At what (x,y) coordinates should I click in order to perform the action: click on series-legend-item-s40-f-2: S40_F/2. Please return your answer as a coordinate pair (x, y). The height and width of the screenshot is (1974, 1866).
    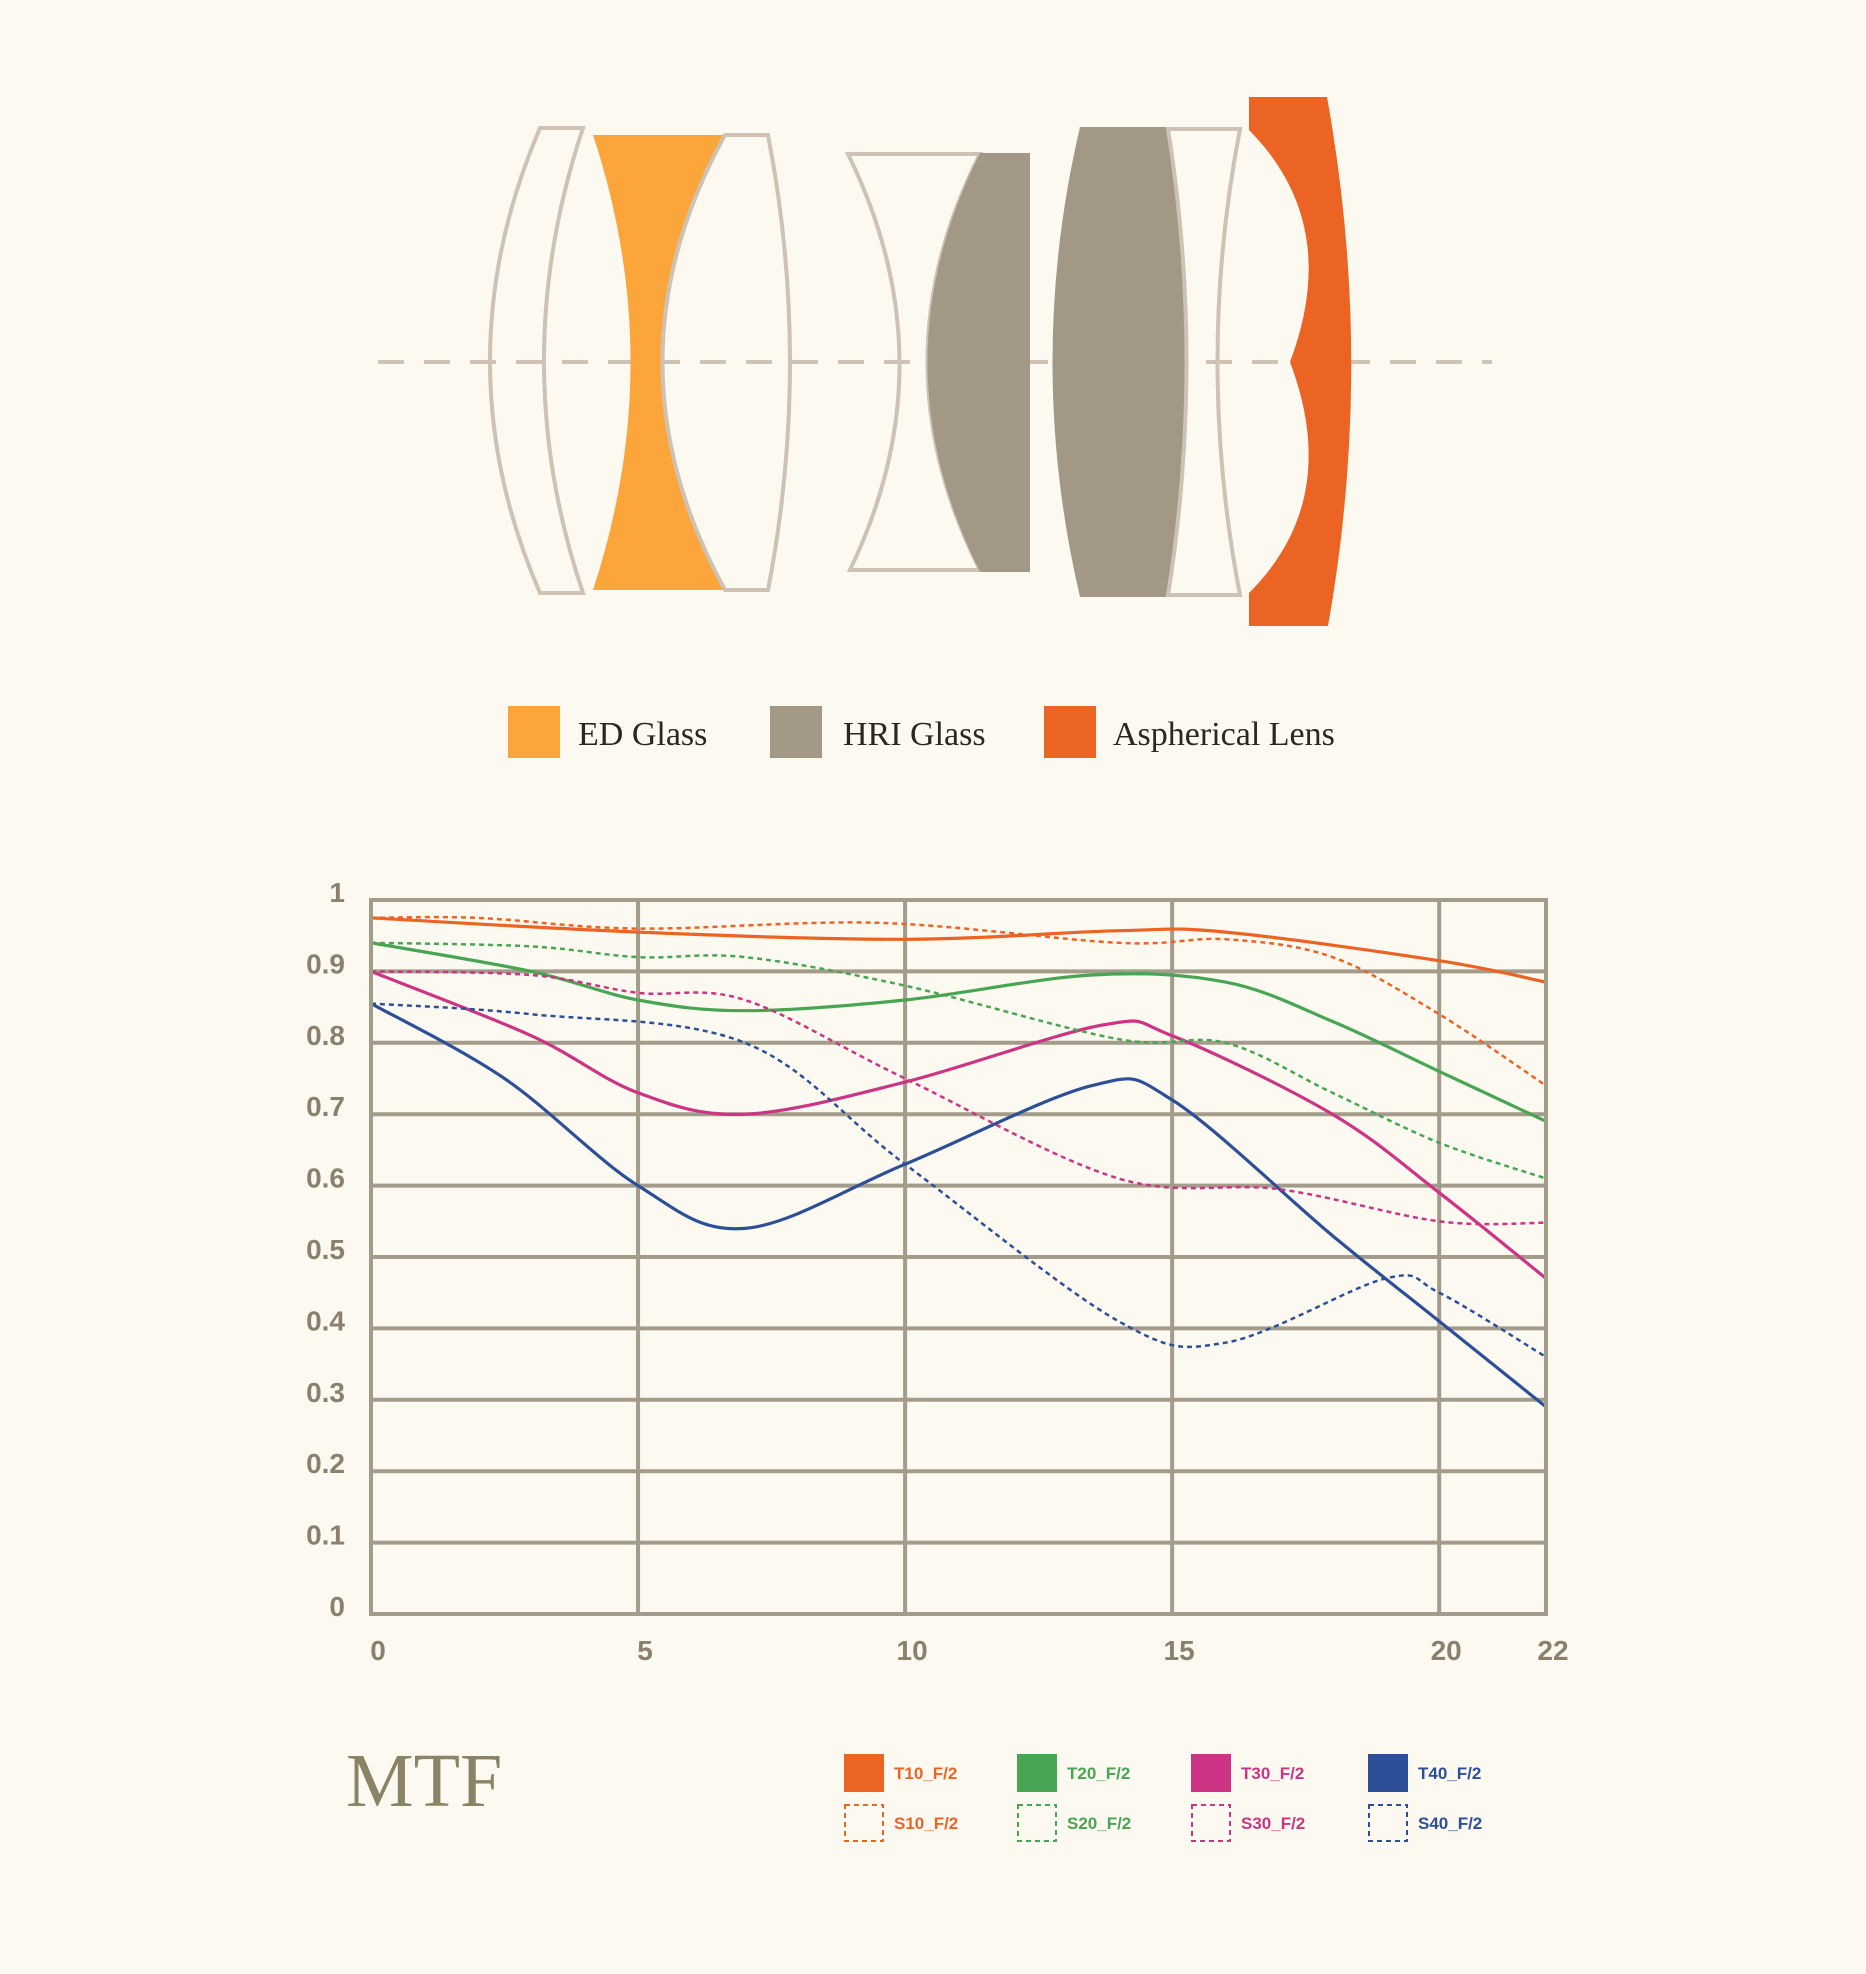
    Looking at the image, I should click on (1425, 1823).